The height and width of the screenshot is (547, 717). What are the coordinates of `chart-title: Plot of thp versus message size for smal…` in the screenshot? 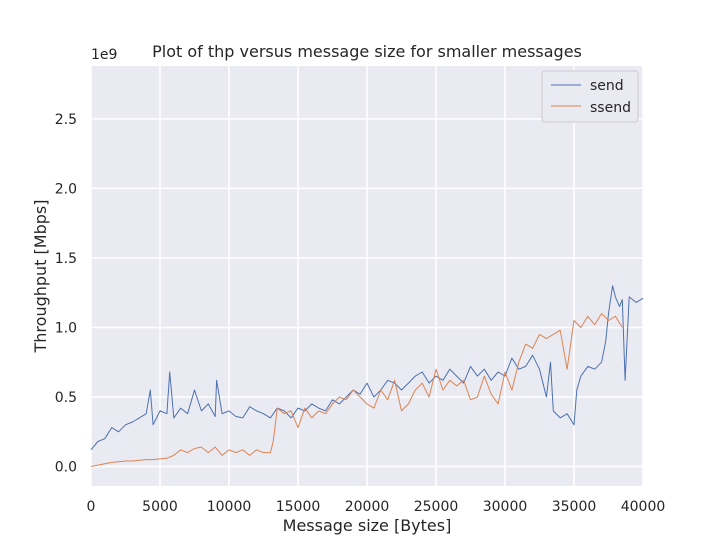 It's located at (367, 51).